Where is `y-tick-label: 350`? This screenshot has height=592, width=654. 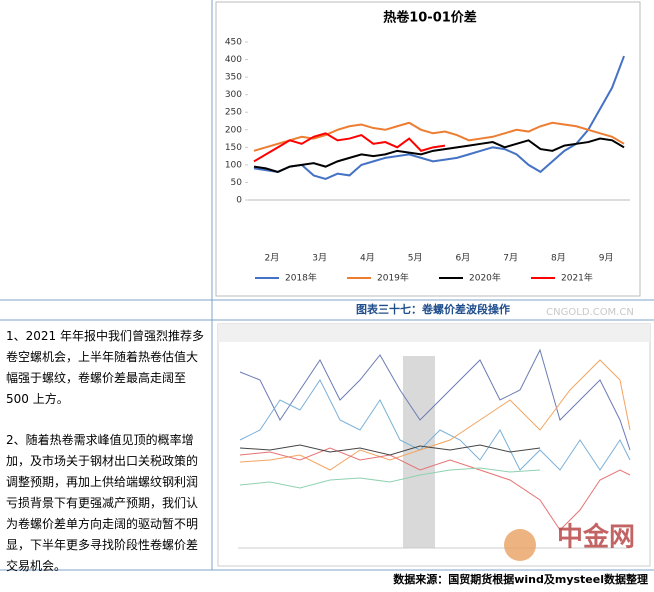
y-tick-label: 350 is located at coordinates (233, 78).